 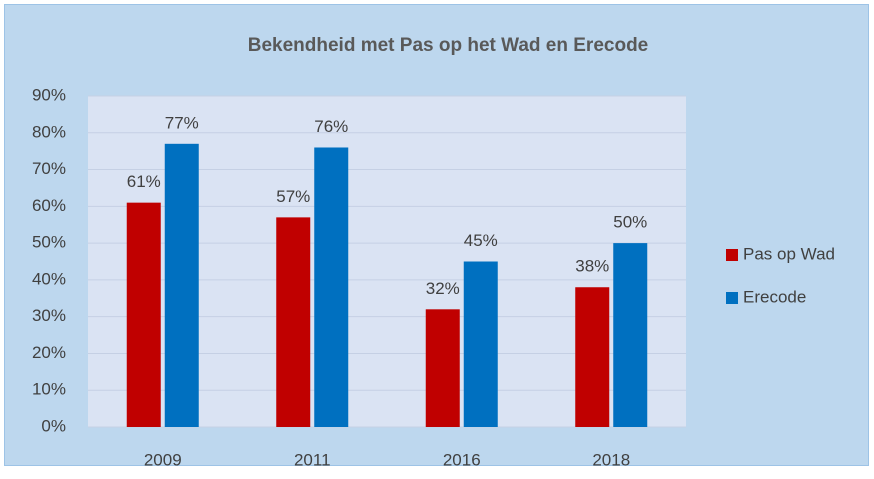 I want to click on data-label: 45%, so click(x=481, y=240).